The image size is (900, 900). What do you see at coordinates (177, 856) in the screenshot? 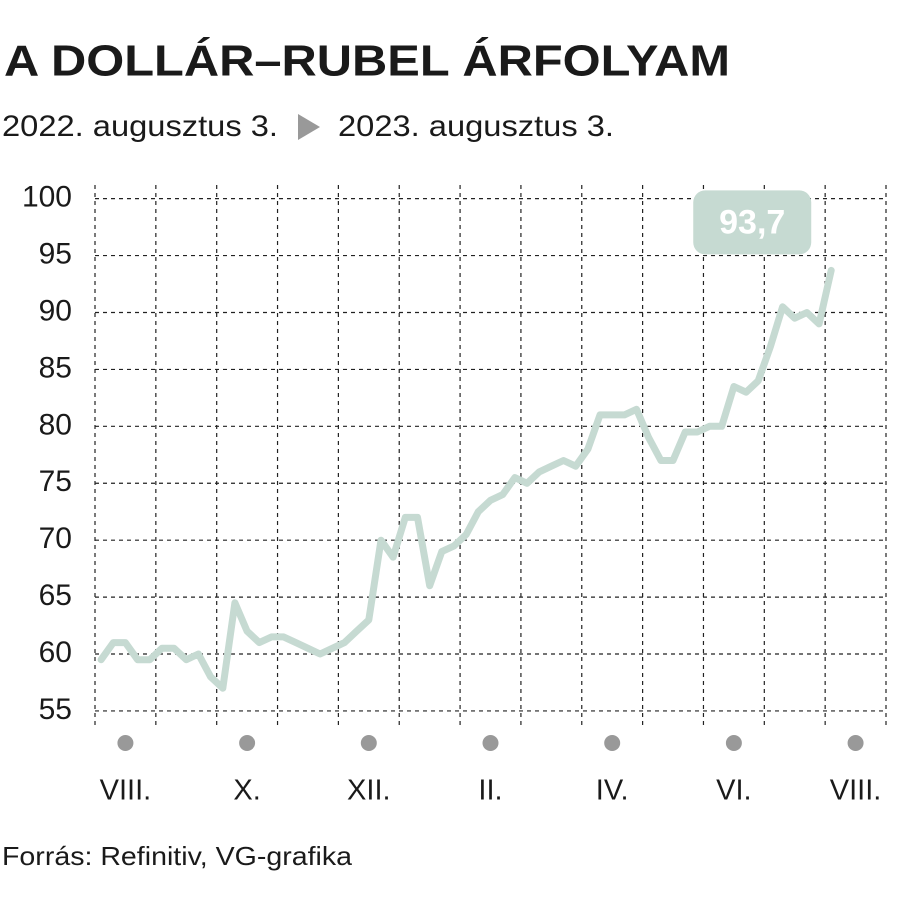
I see `source: Forrás: Refinitiv, VG-grafika` at bounding box center [177, 856].